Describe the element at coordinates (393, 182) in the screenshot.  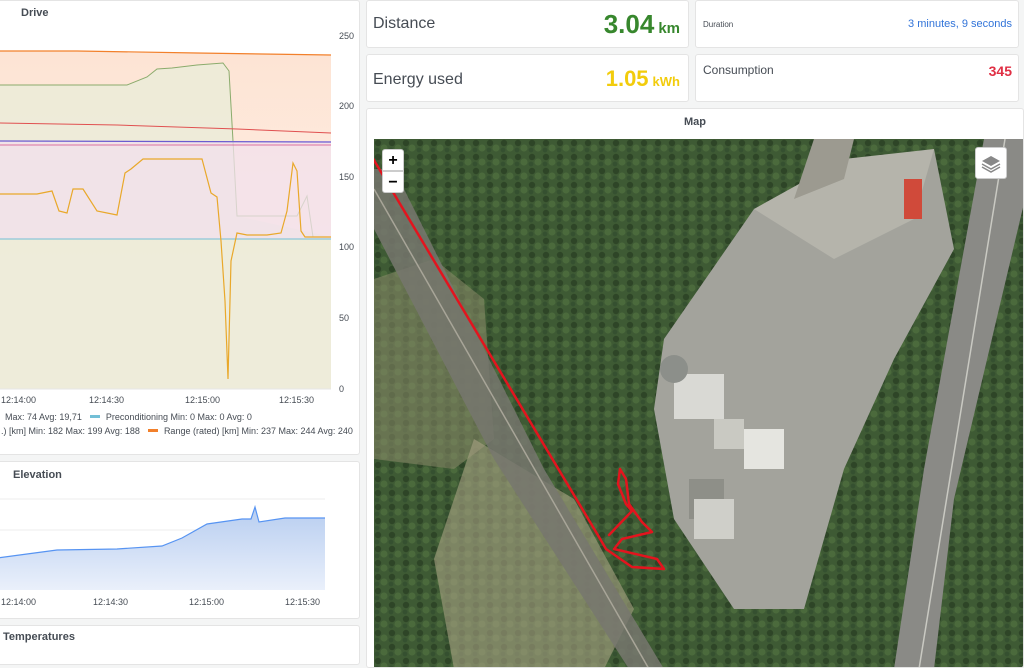
I see `zoom-out-button: −` at that location.